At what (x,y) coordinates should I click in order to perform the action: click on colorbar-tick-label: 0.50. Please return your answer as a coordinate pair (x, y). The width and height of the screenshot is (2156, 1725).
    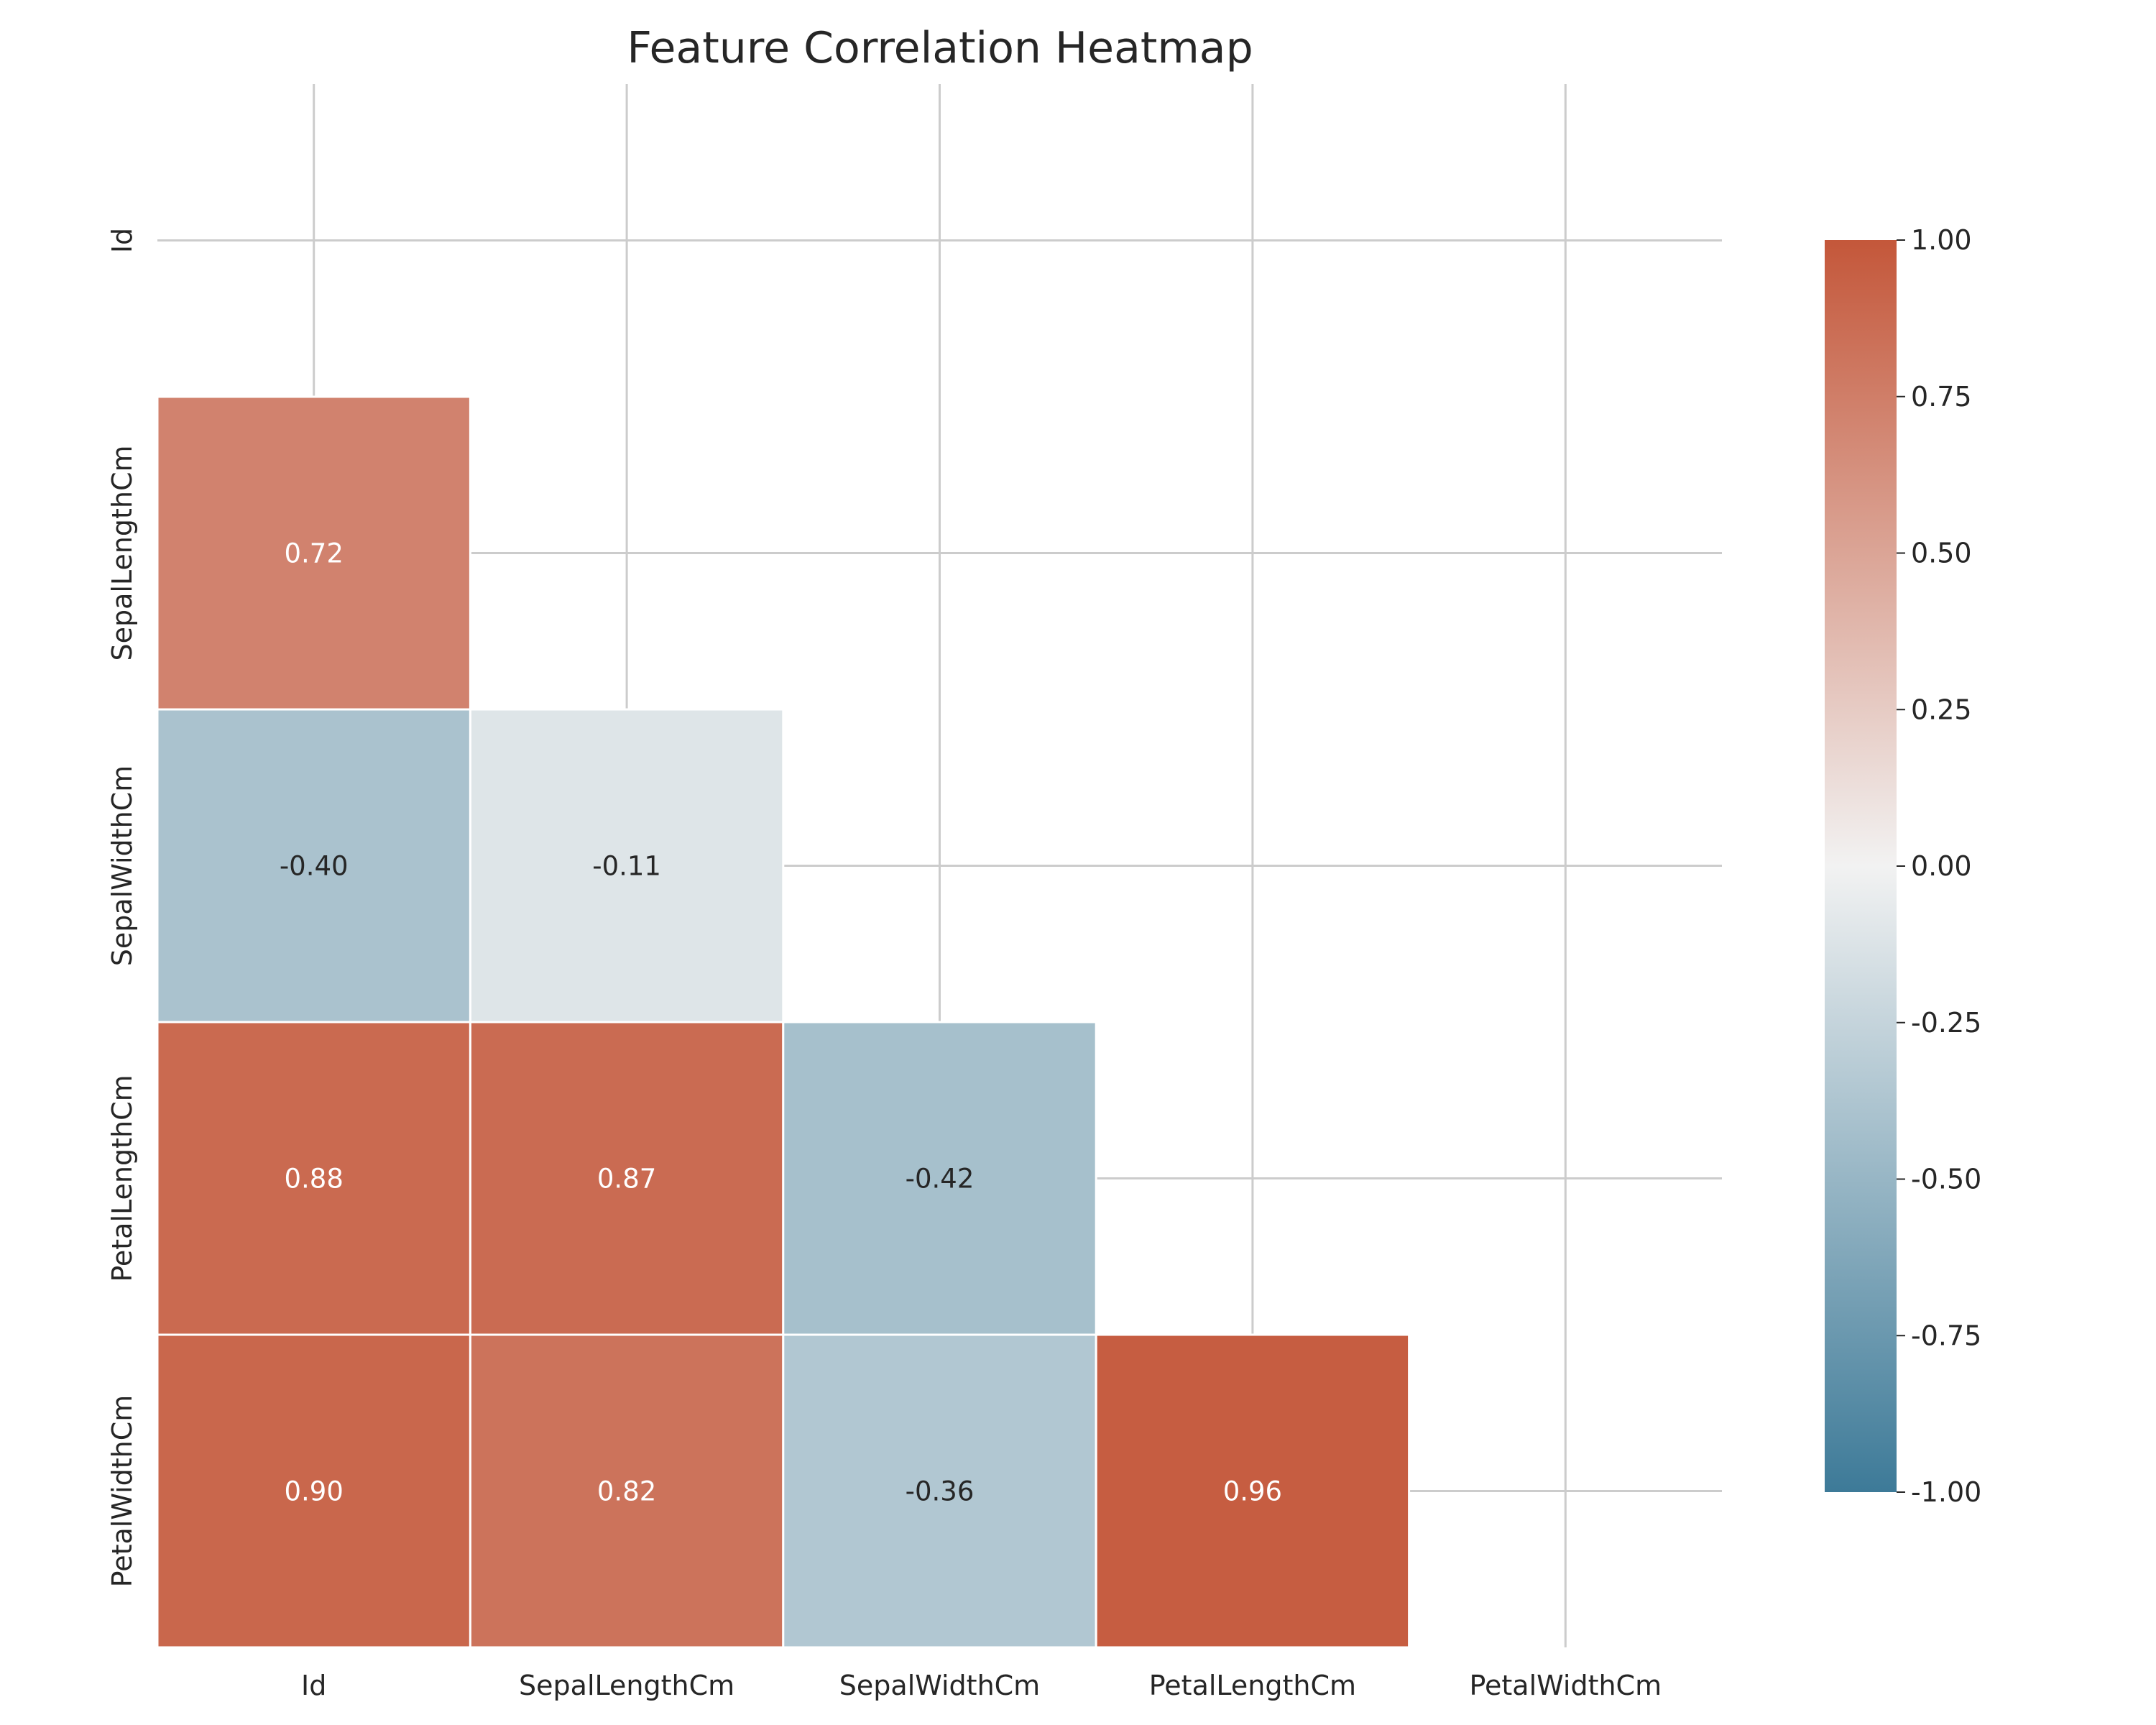
    Looking at the image, I should click on (1941, 553).